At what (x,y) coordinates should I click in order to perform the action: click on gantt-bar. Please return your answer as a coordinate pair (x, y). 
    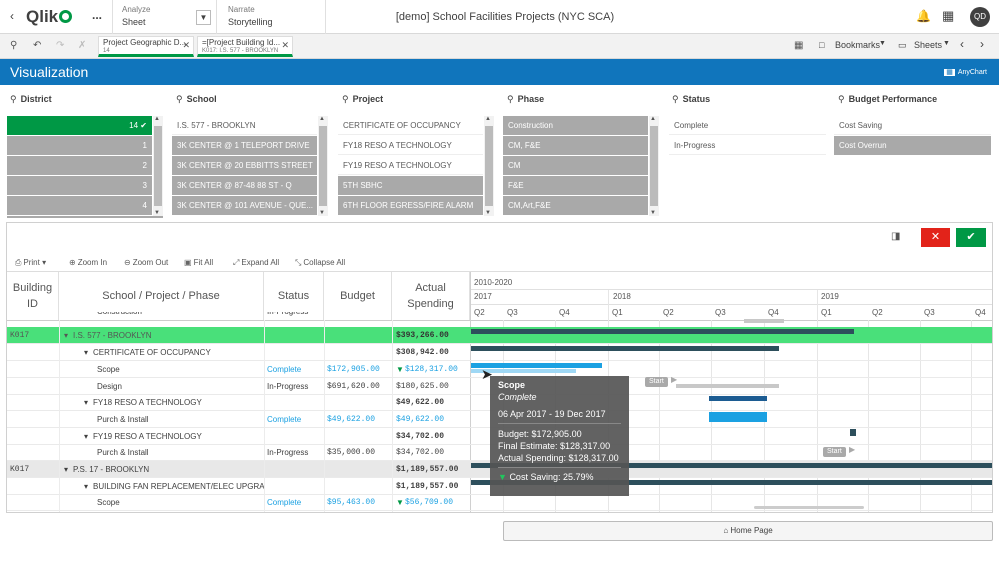
    Looking at the image, I should click on (764, 321).